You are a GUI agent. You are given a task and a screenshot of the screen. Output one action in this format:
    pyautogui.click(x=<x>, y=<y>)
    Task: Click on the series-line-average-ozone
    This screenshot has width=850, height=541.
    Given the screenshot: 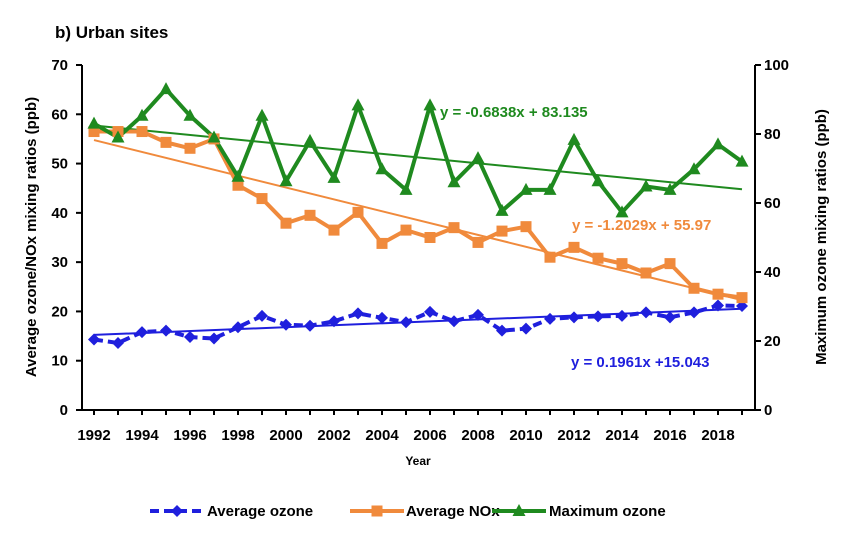 What is the action you would take?
    pyautogui.click(x=418, y=324)
    